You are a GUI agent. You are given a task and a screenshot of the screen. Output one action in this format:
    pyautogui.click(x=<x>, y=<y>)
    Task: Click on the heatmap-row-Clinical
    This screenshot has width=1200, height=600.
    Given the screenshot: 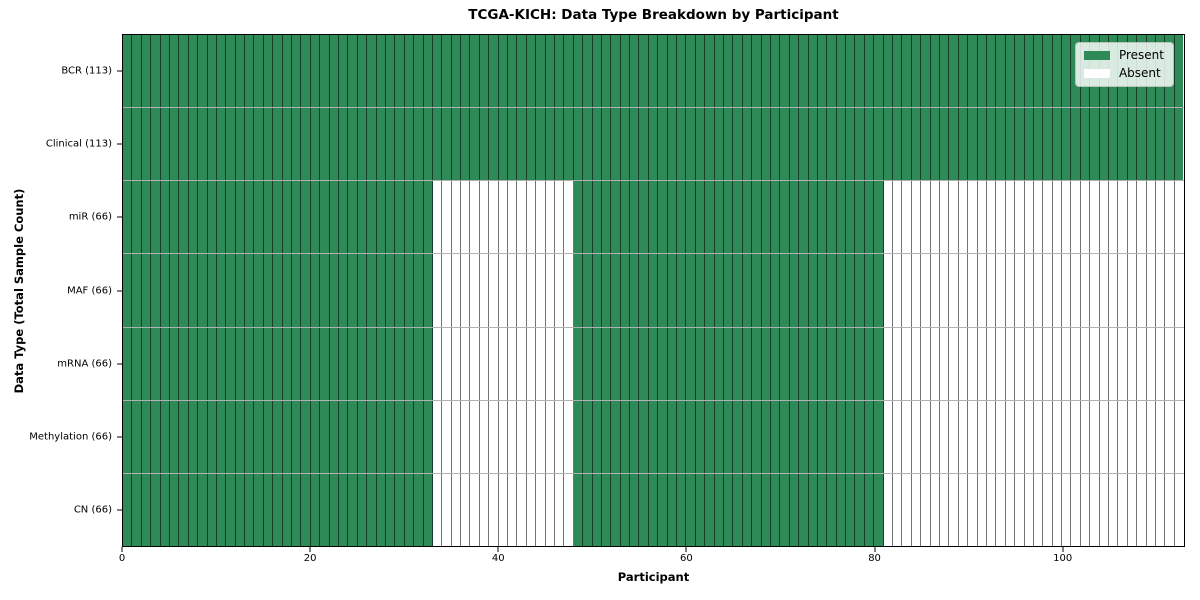 What is the action you would take?
    pyautogui.click(x=653, y=145)
    